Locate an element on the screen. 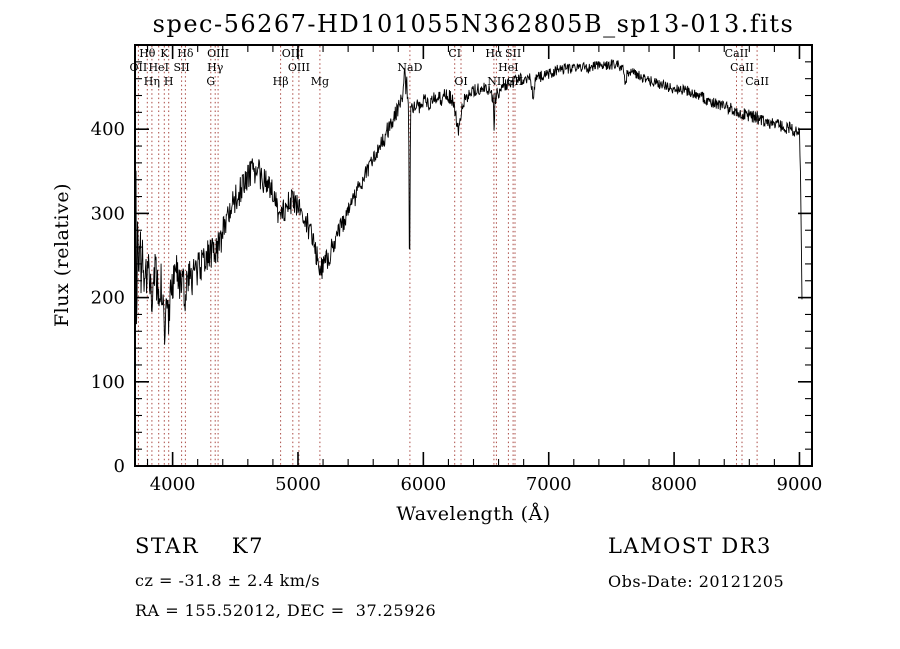 This screenshot has width=900, height=649. coordinates-label: RA = 155.52012, DEC = 37.25926 is located at coordinates (286, 610).